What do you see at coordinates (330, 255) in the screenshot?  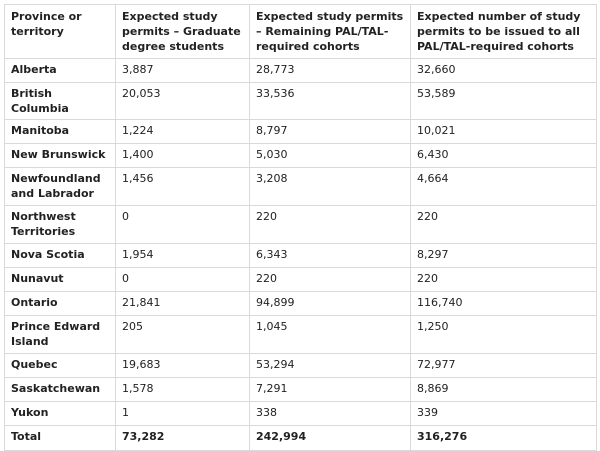 I see `remaining-cell: 6,343` at bounding box center [330, 255].